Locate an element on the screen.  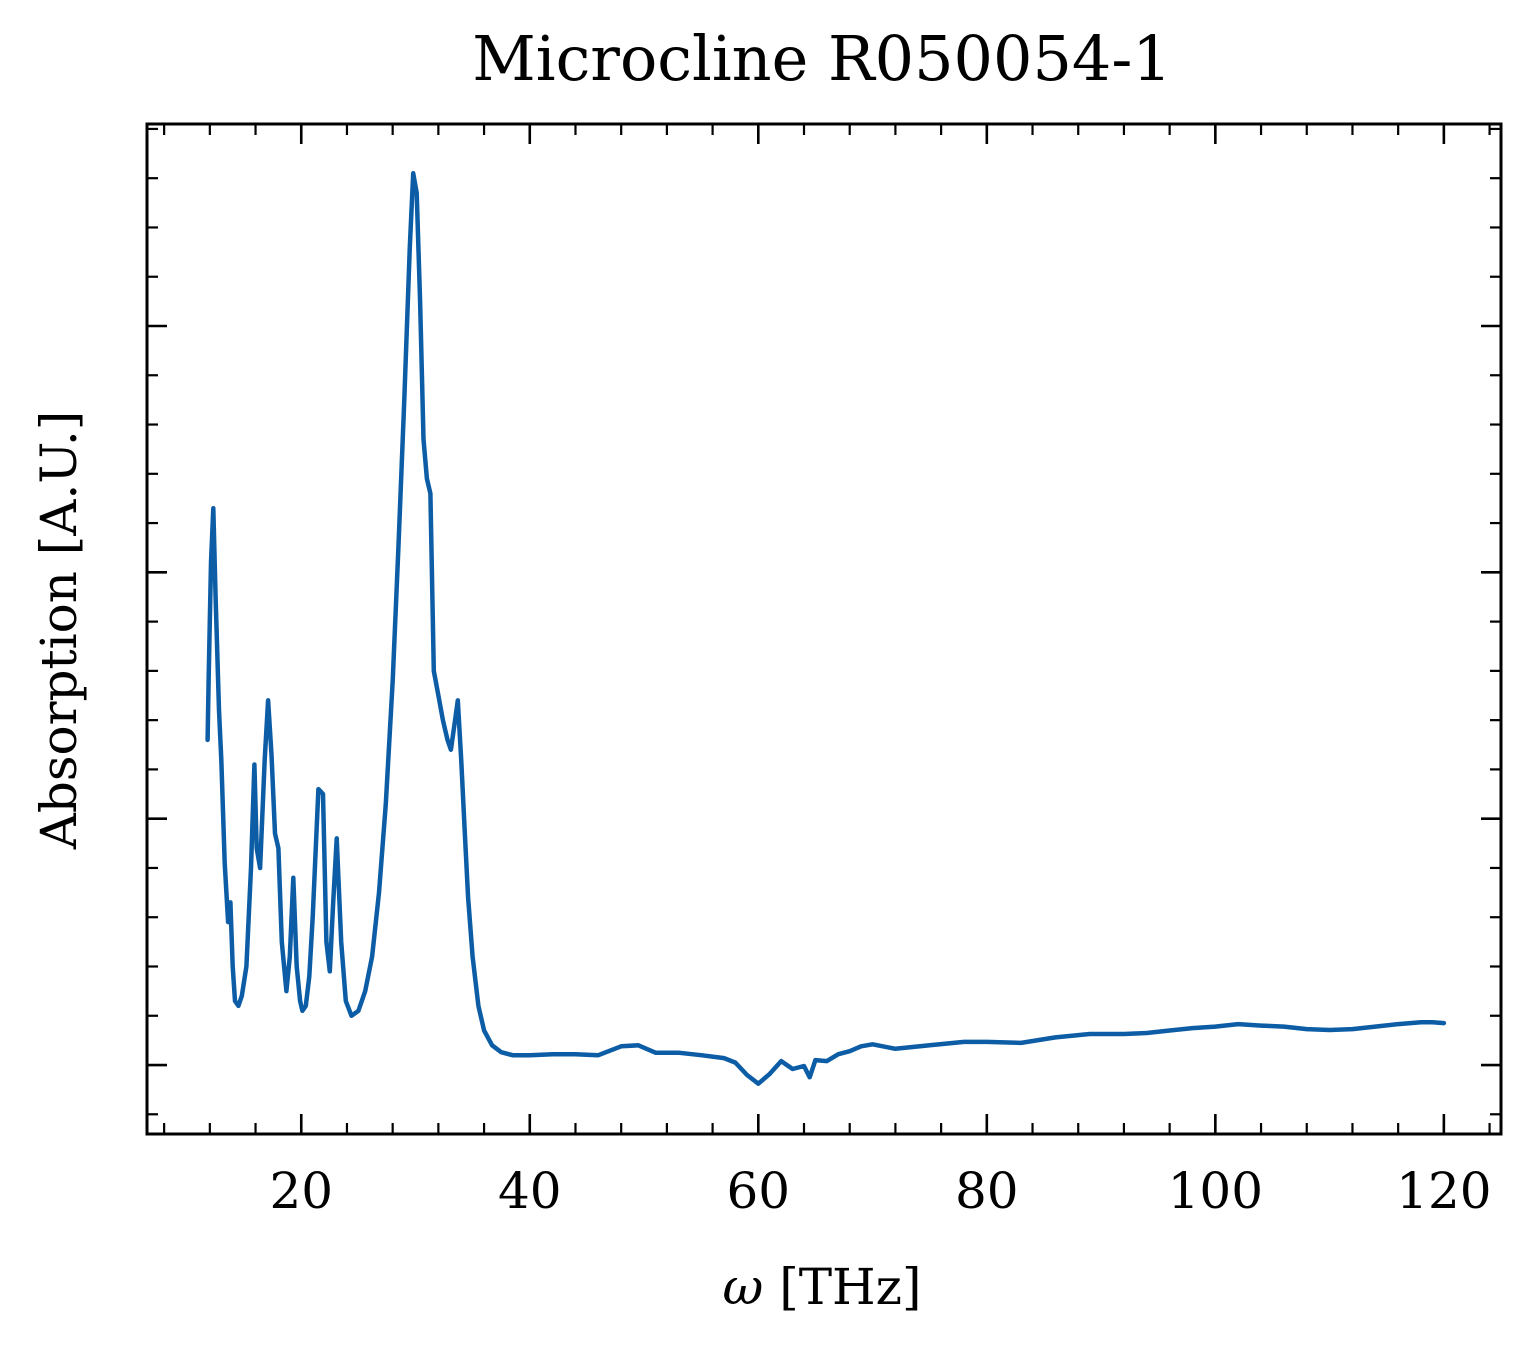
x-axis-symbol: ω is located at coordinates (743, 1287).